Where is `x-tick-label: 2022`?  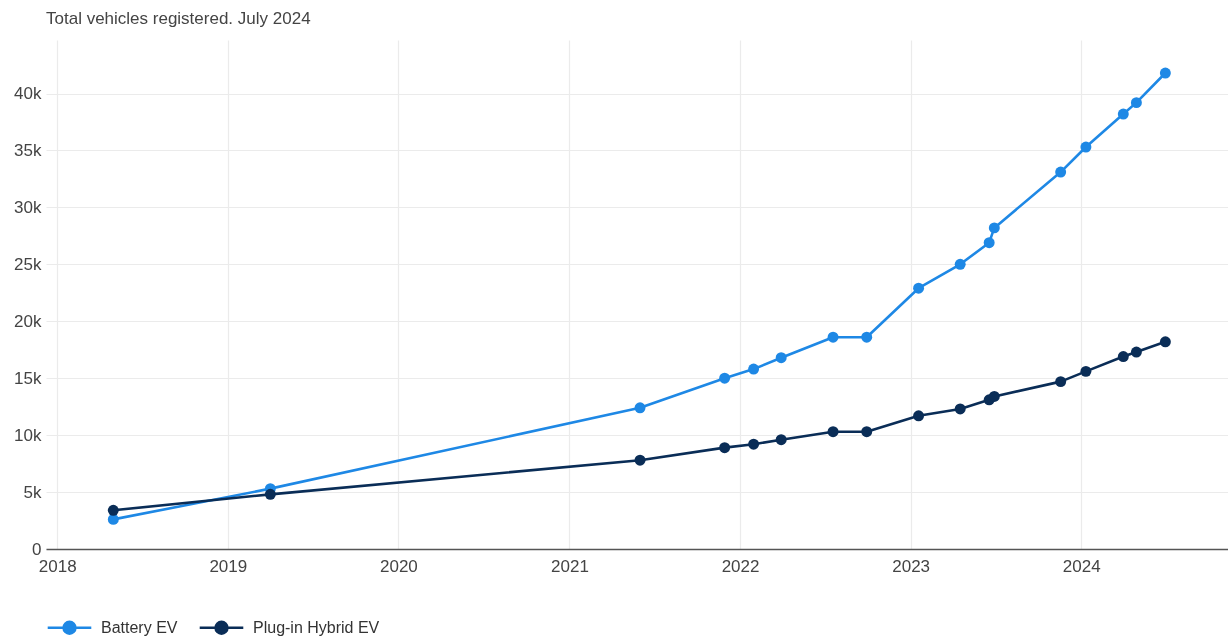
x-tick-label: 2022 is located at coordinates (740, 566).